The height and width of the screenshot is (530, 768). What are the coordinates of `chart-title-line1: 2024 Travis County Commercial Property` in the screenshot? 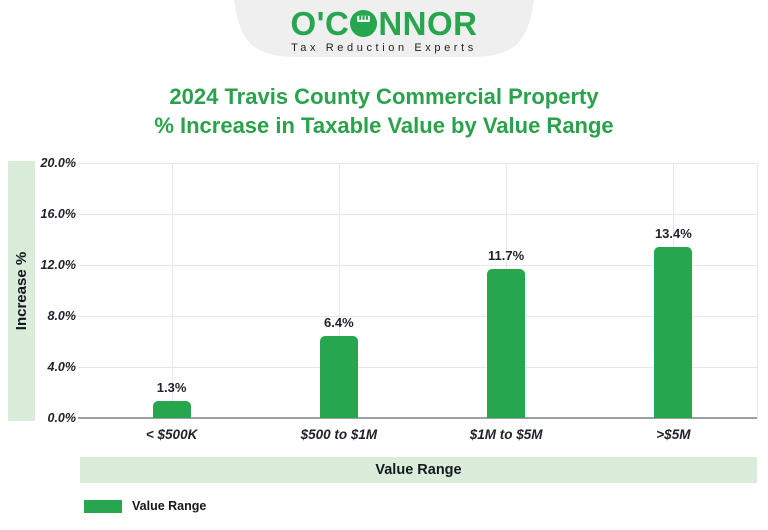 It's located at (384, 96).